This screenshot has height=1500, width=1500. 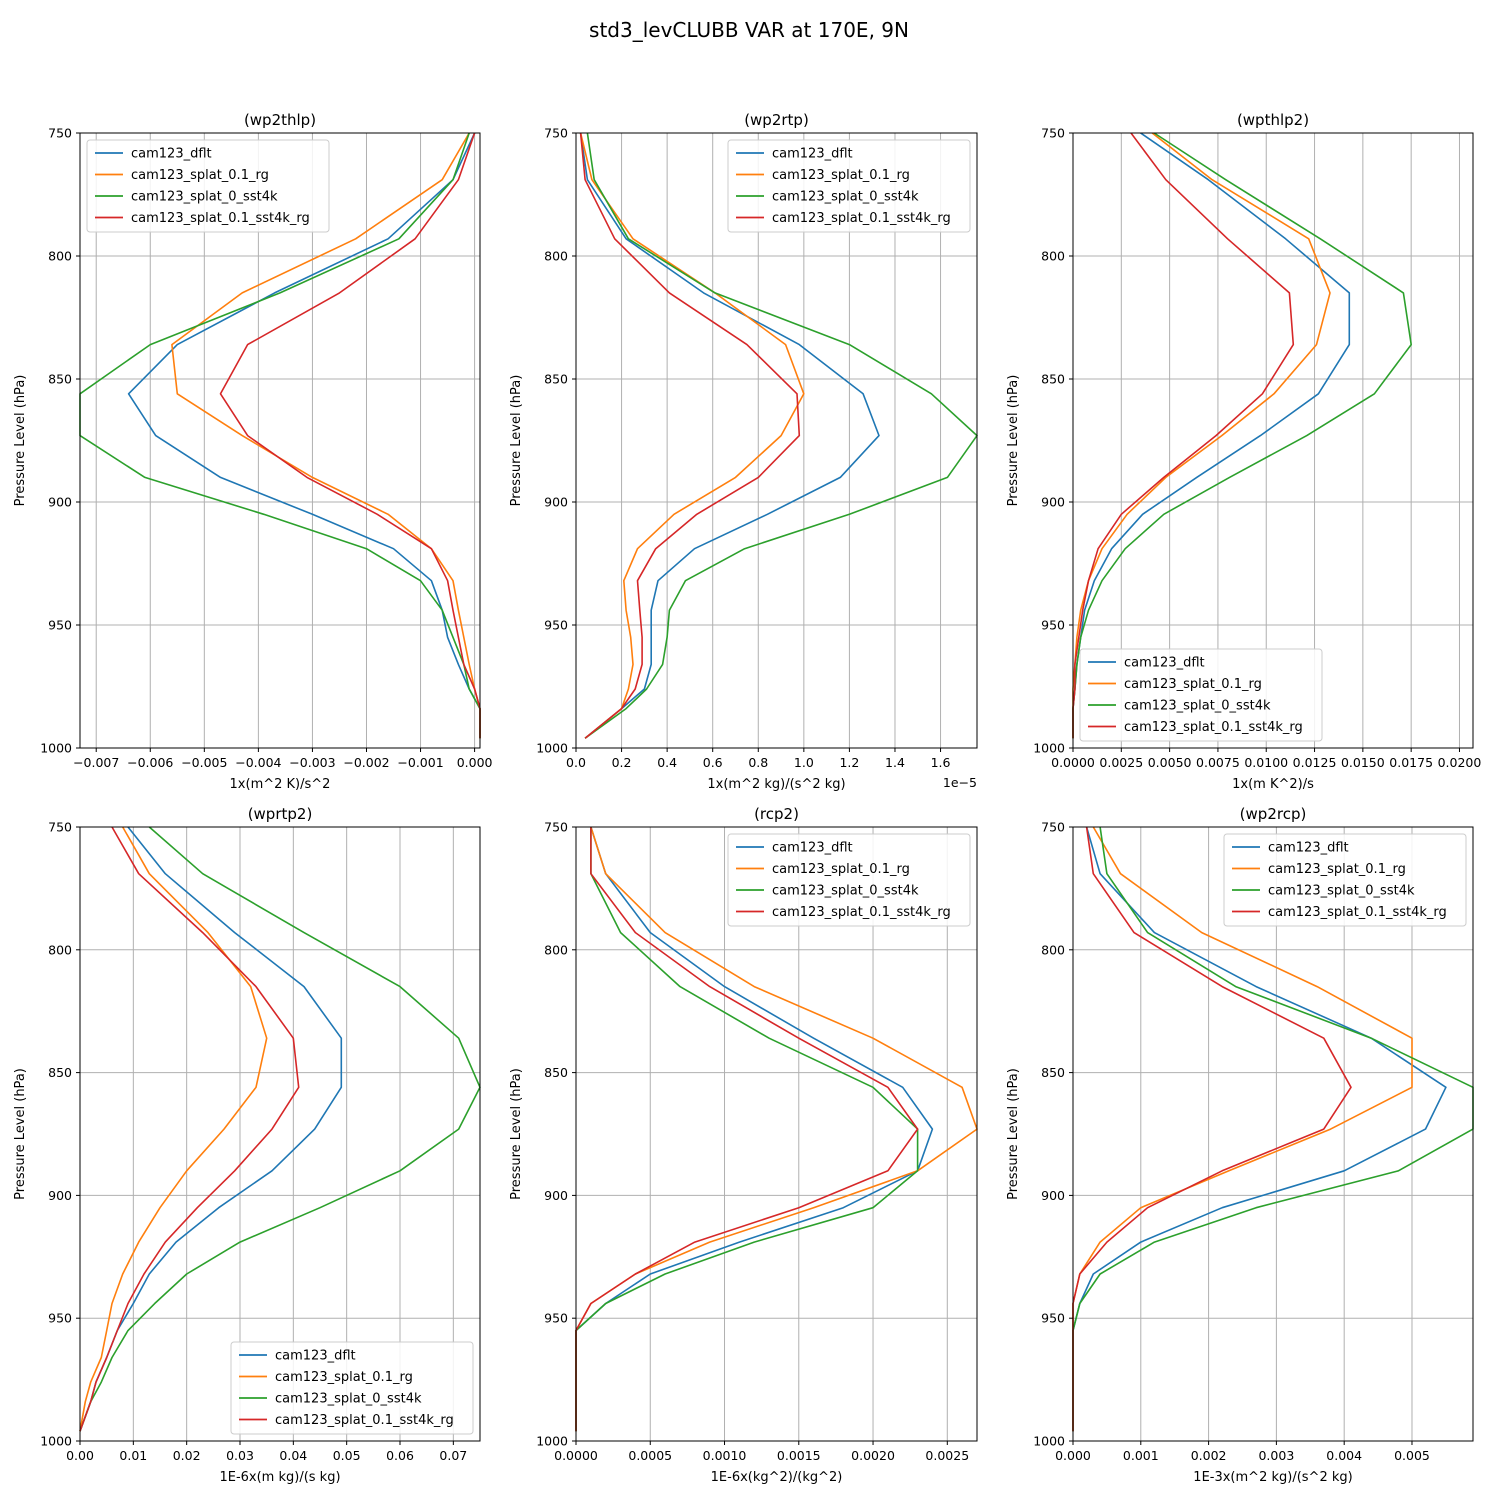 I want to click on x-tick-label: 0.8, so click(x=758, y=762).